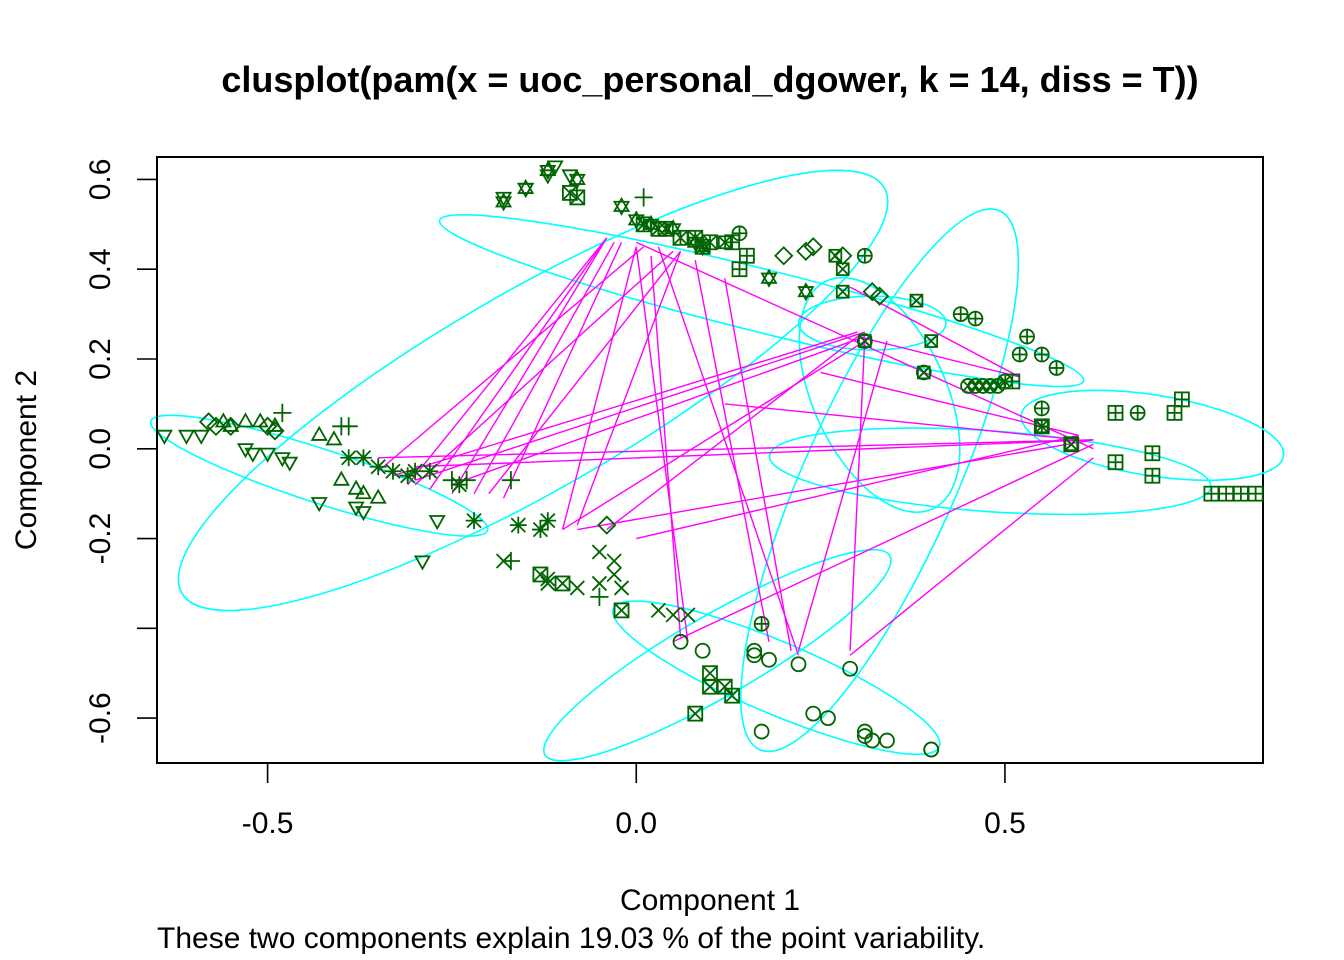 The image size is (1344, 960). Describe the element at coordinates (100, 269) in the screenshot. I see `y-tick-label: 0.4` at that location.